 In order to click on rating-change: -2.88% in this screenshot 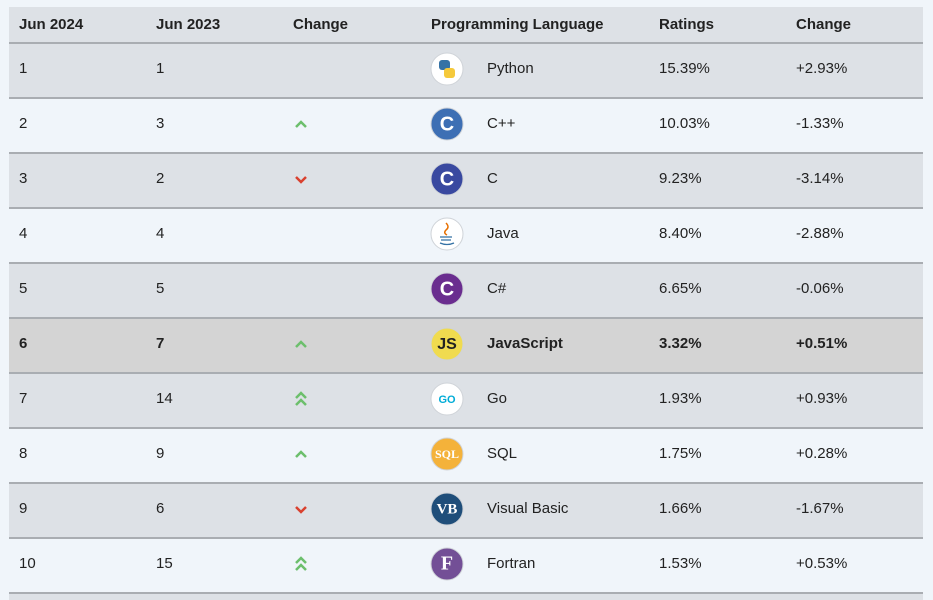, I will do `click(820, 233)`.